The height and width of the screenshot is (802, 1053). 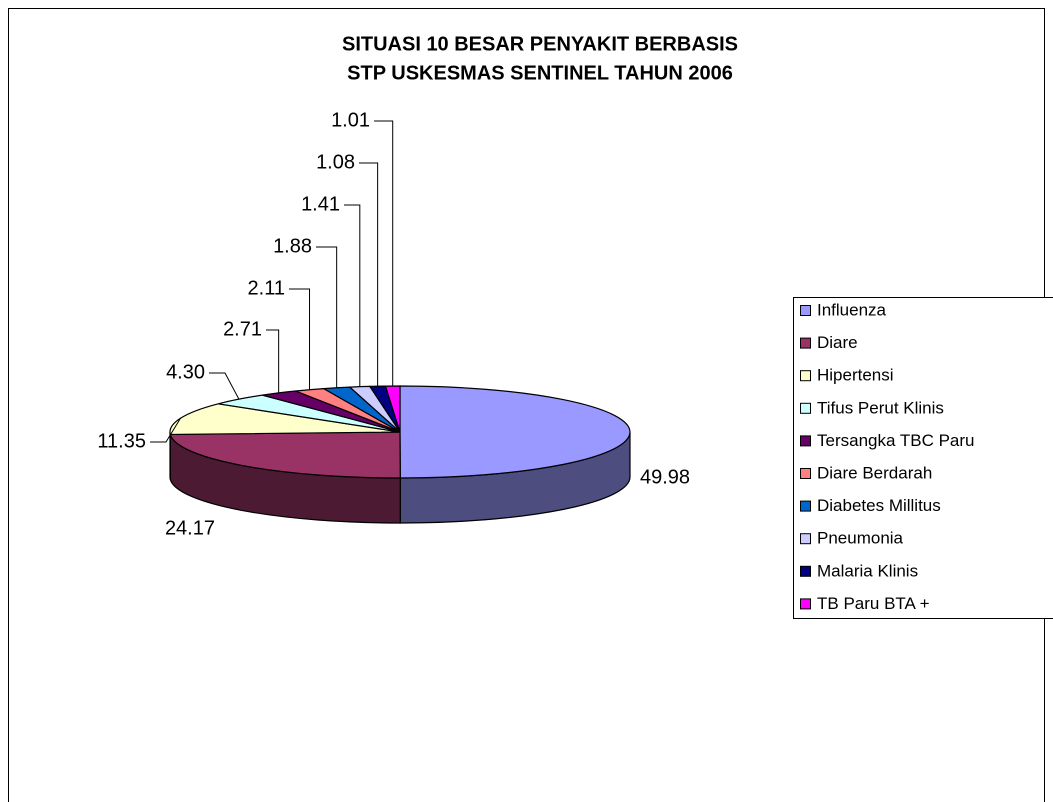 I want to click on data-label: 1.41, so click(x=320, y=204).